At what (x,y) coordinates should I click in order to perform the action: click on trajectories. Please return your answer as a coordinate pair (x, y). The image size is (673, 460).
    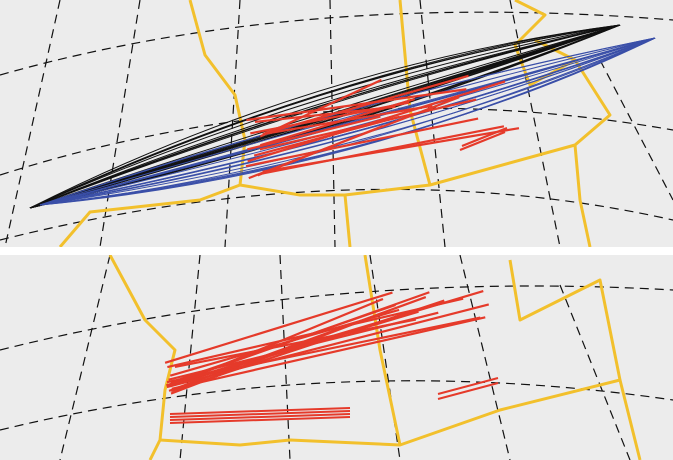
    Looking at the image, I should click on (331, 357).